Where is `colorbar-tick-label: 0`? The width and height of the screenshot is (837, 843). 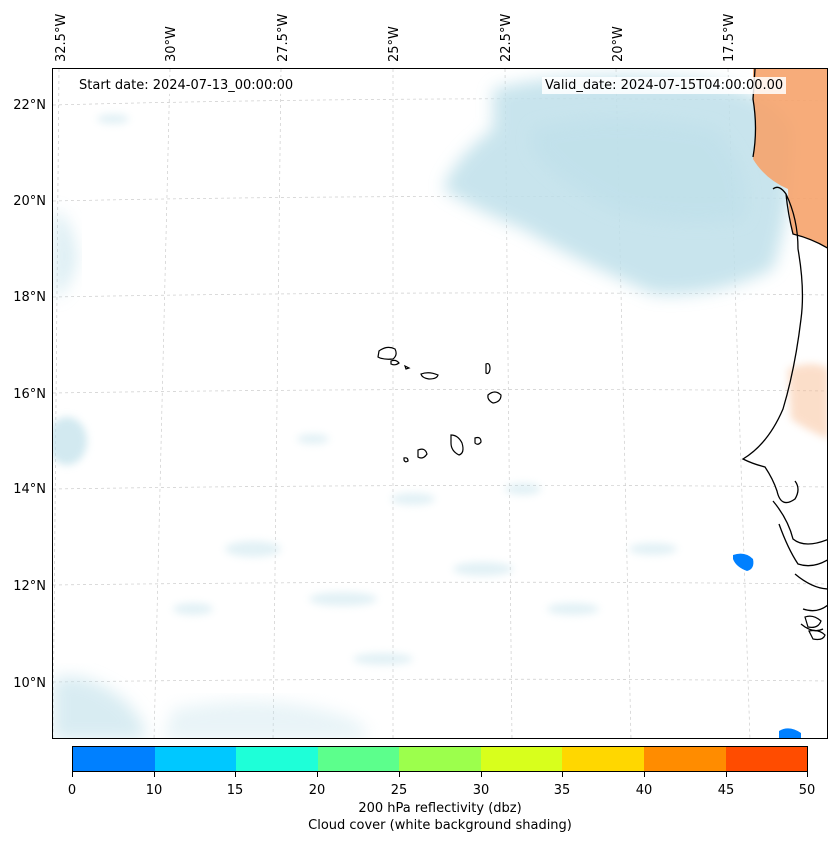
colorbar-tick-label: 0 is located at coordinates (72, 790).